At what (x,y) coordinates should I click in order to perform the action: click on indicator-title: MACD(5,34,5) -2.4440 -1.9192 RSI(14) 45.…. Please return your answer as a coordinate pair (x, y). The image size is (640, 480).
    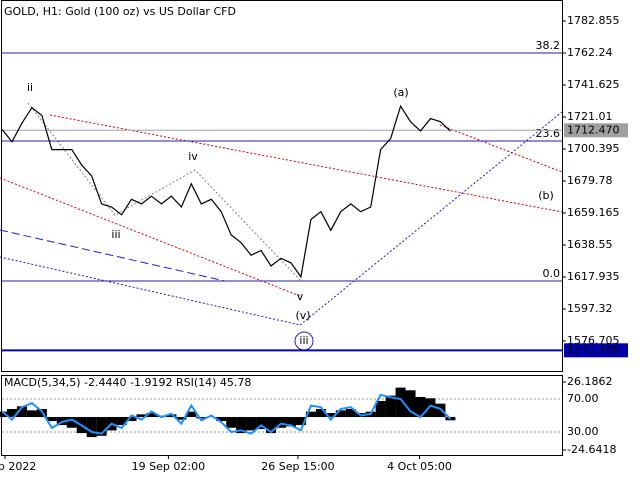
    Looking at the image, I should click on (127, 382).